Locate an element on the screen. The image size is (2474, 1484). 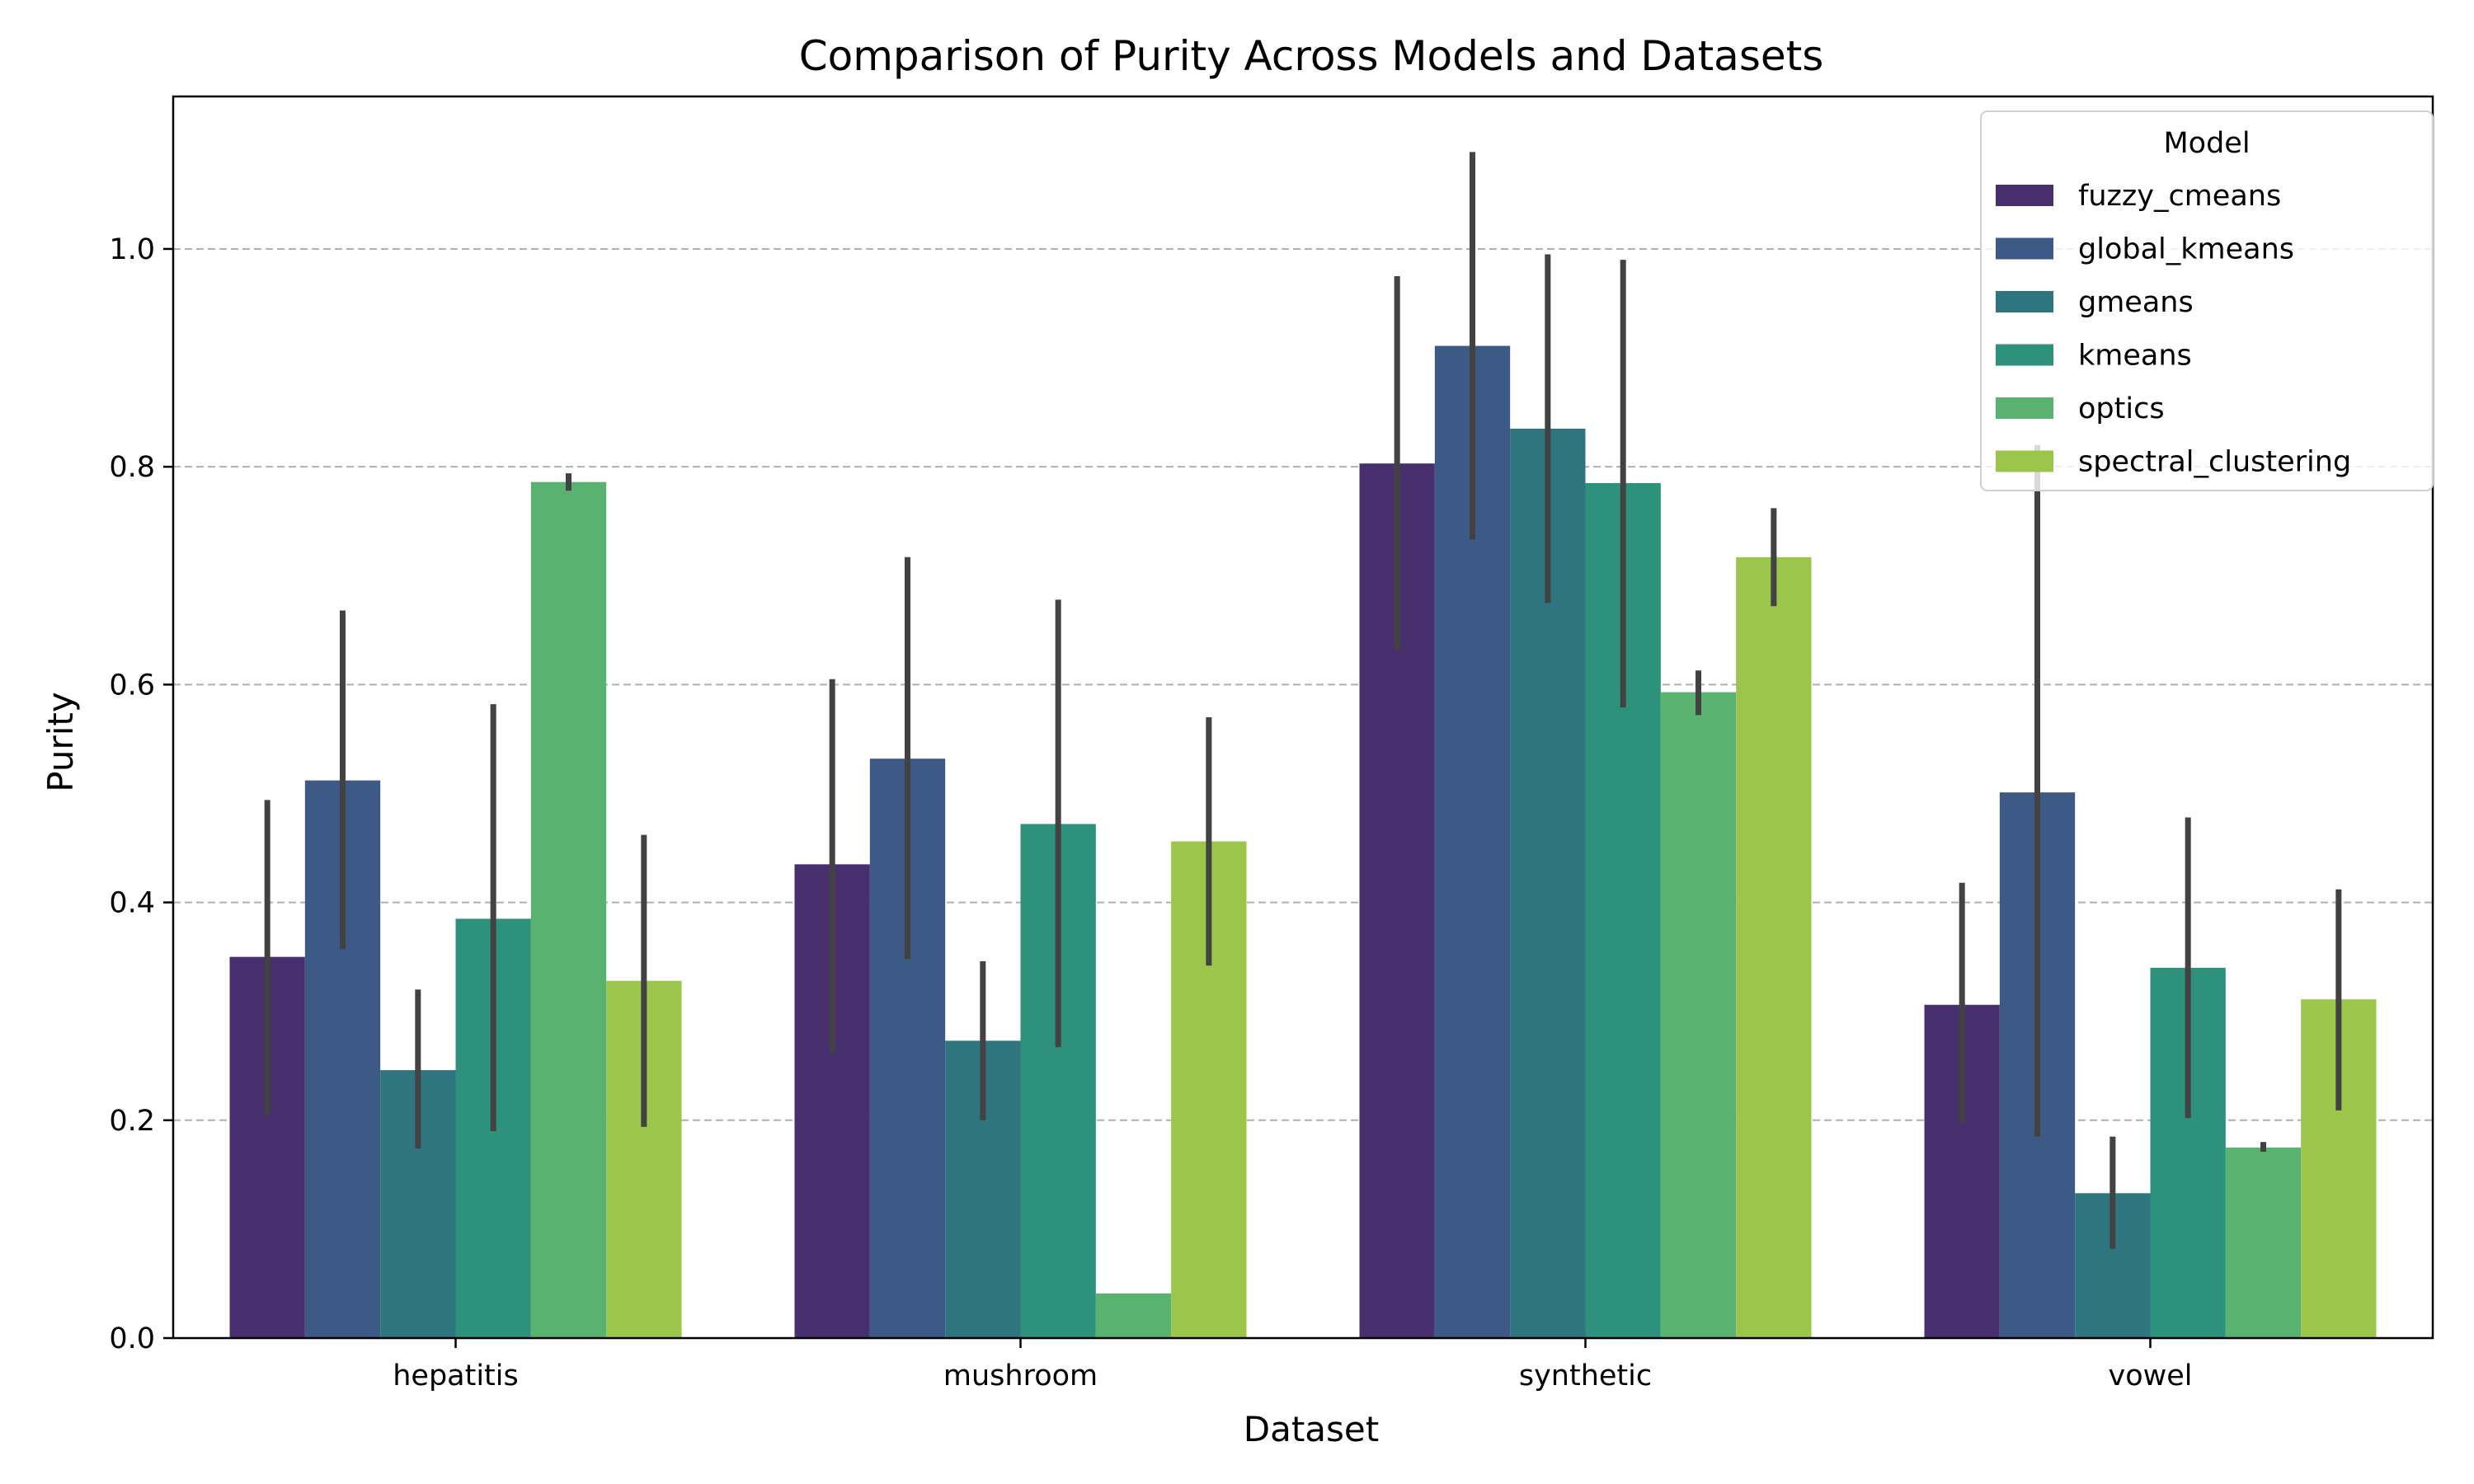
legend-swatch-global_kmeans is located at coordinates (2024, 249).